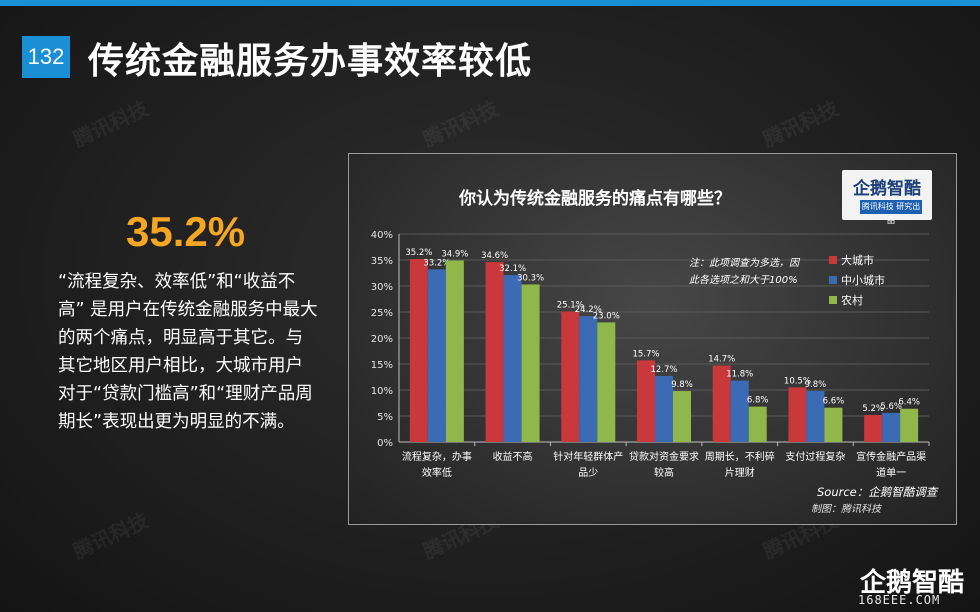 This screenshot has width=980, height=612. I want to click on y-tick-label: 0%, so click(385, 443).